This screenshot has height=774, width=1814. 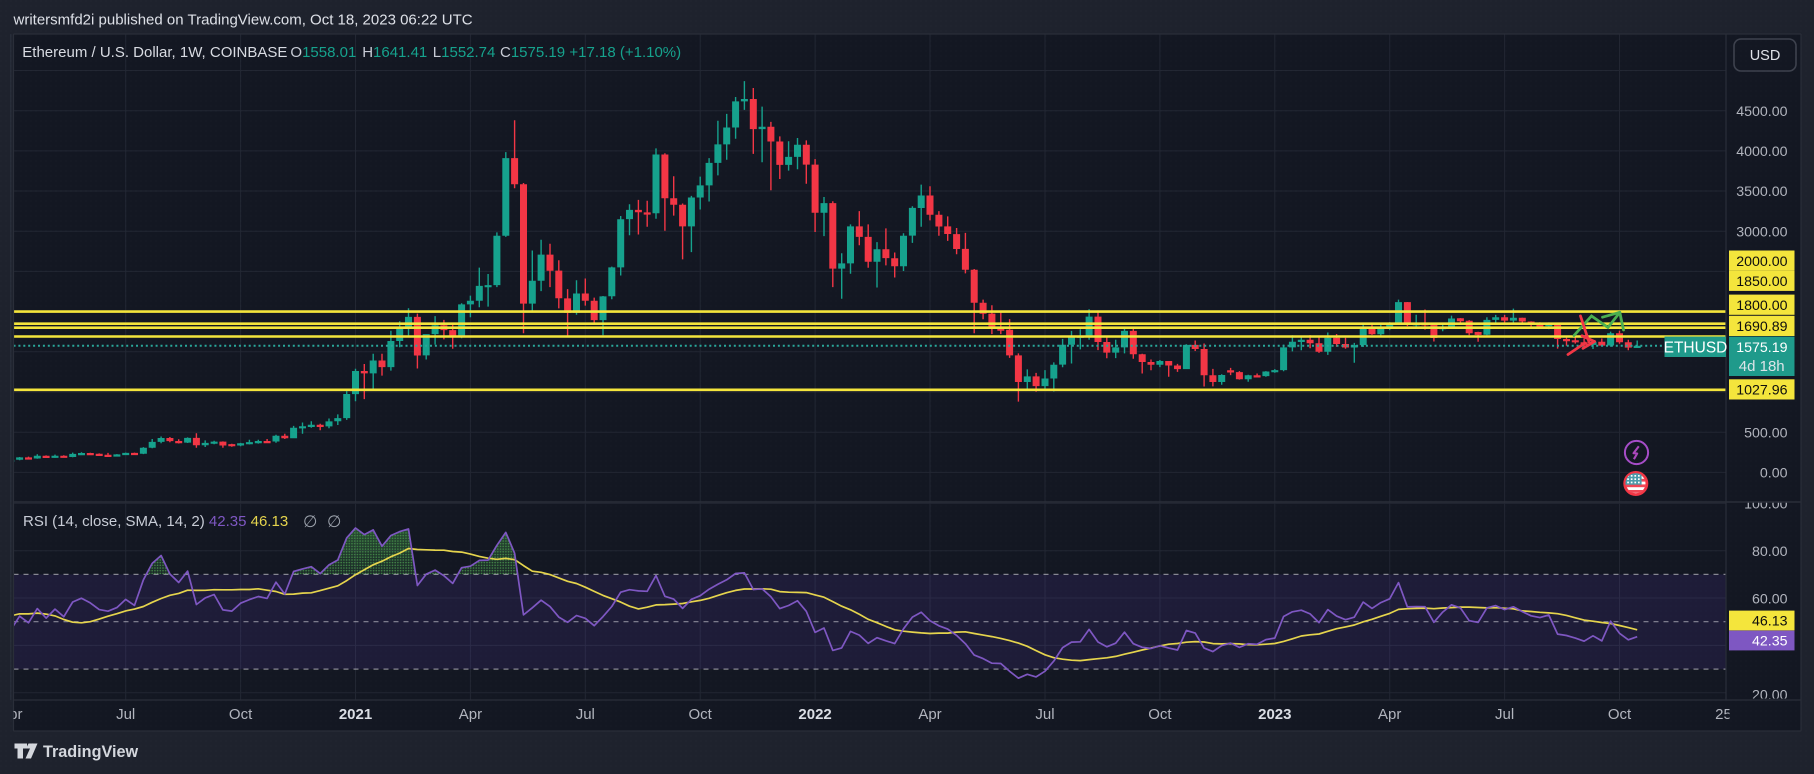 What do you see at coordinates (1723, 714) in the screenshot?
I see `svg-text: 25` at bounding box center [1723, 714].